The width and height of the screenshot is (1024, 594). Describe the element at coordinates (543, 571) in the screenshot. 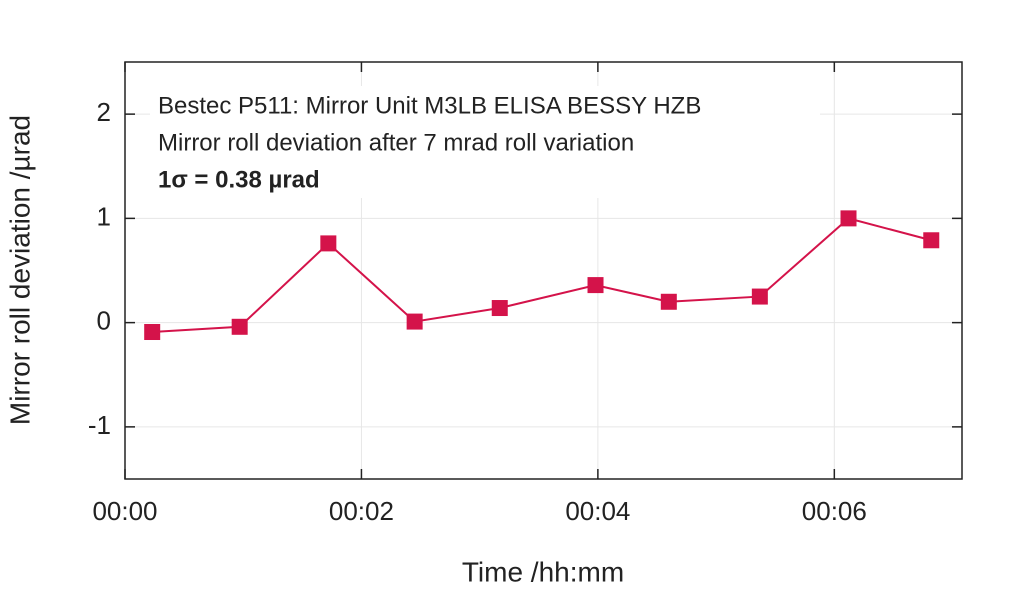

I see `x-axis-title: Time /hh:mm` at that location.